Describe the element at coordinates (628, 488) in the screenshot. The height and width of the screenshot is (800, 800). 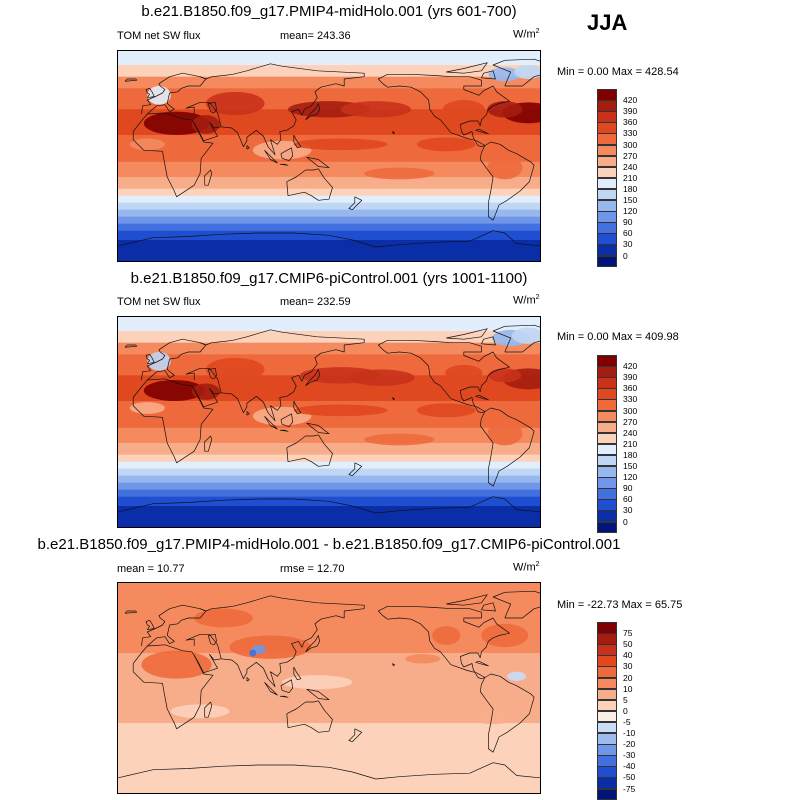
I see `colorbar-tick-label: 90` at that location.